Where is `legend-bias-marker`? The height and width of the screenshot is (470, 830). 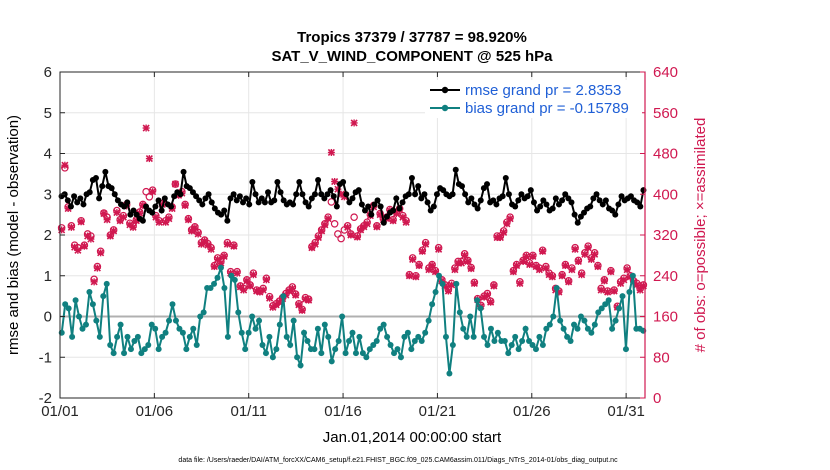
legend-bias-marker is located at coordinates (445, 108).